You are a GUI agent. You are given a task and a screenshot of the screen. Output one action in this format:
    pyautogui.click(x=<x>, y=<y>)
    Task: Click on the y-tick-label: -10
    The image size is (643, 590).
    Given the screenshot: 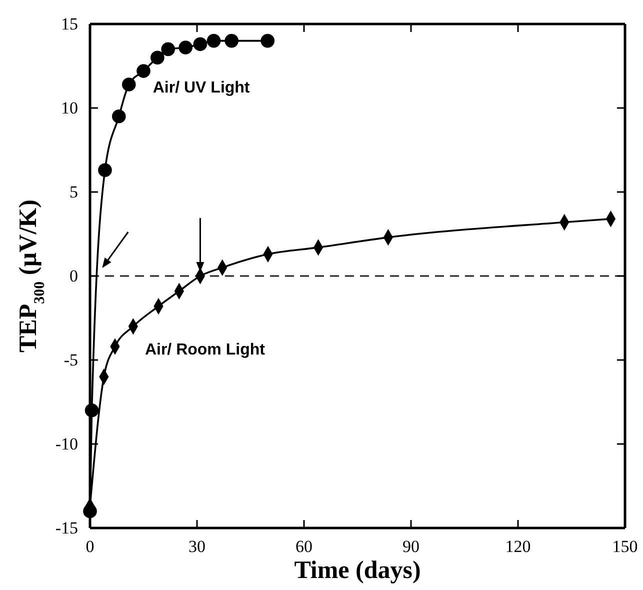 What is the action you would take?
    pyautogui.click(x=66, y=444)
    